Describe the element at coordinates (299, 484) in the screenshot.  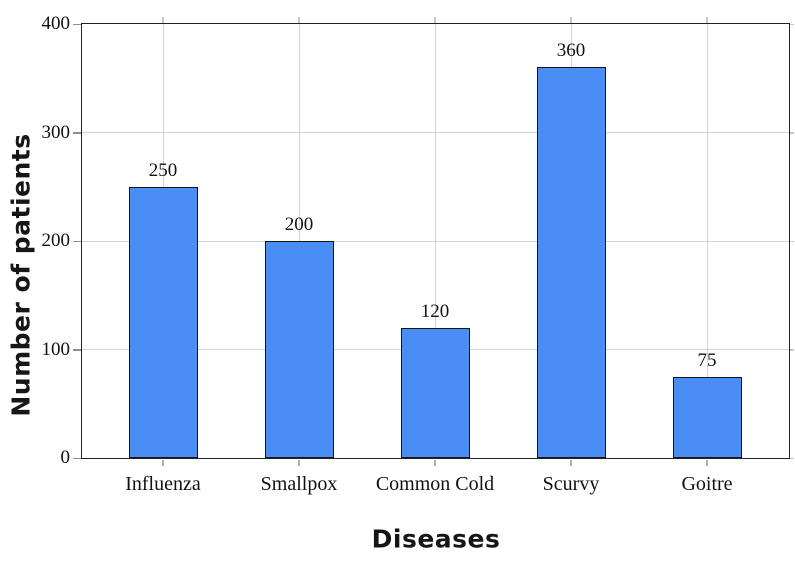
I see `x-tick-label: Smallpox` at that location.